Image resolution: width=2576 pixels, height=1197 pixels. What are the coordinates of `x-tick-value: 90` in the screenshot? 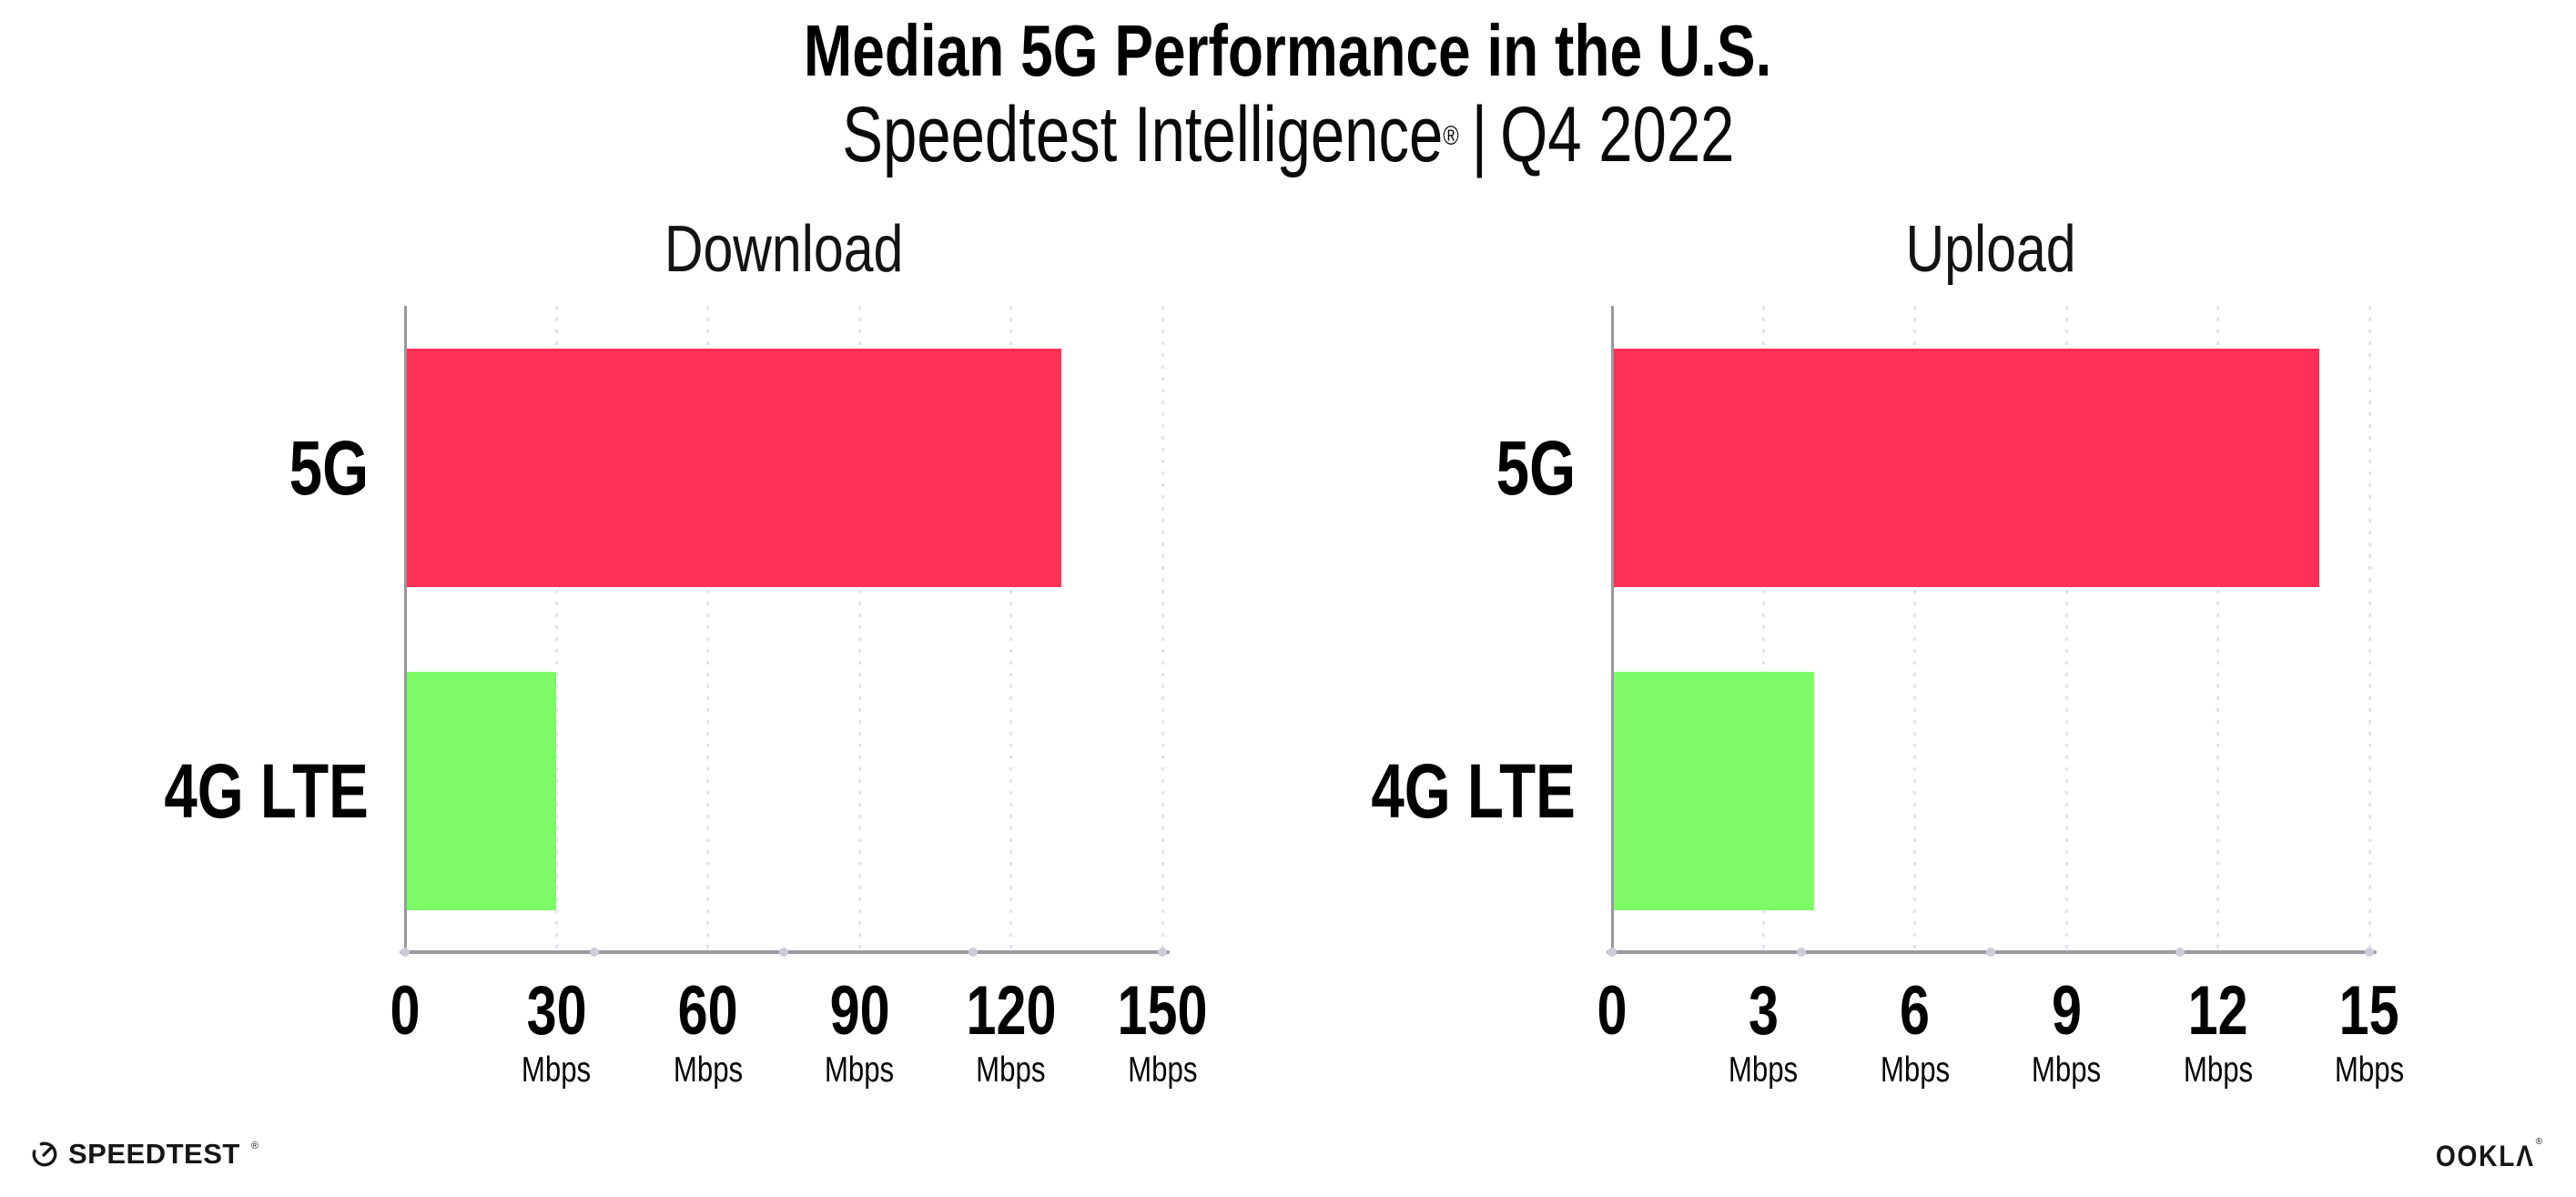 It's located at (859, 1011).